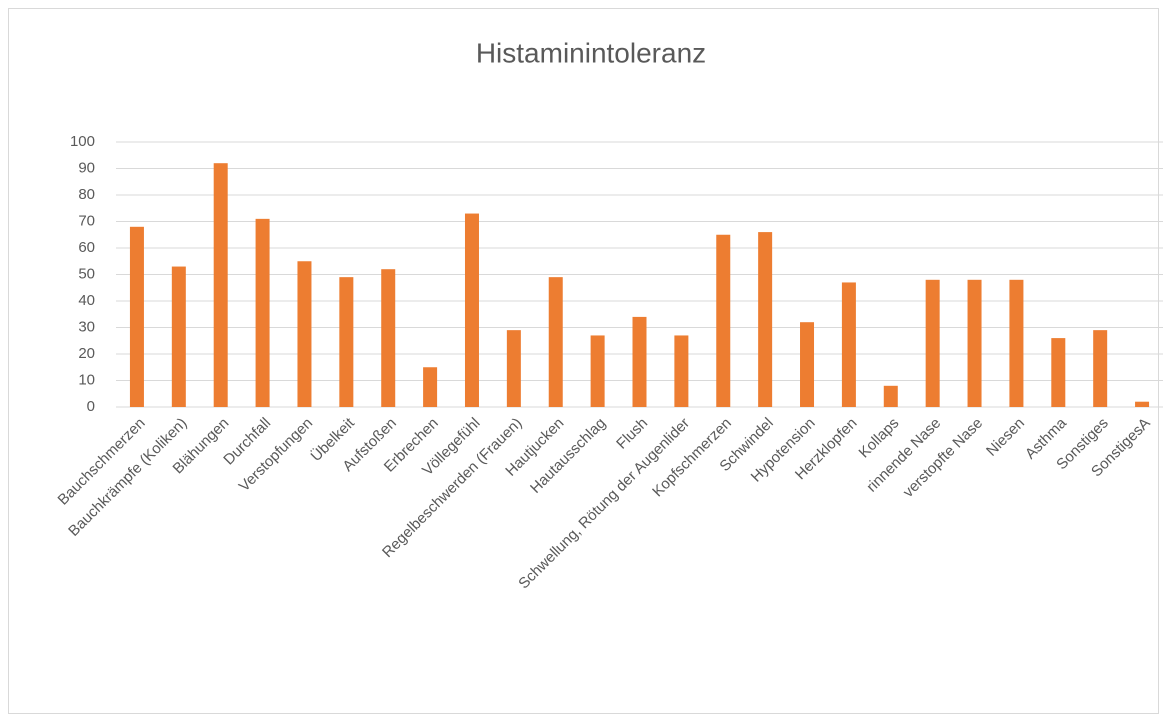  What do you see at coordinates (86, 247) in the screenshot?
I see `y-tick-label: 60` at bounding box center [86, 247].